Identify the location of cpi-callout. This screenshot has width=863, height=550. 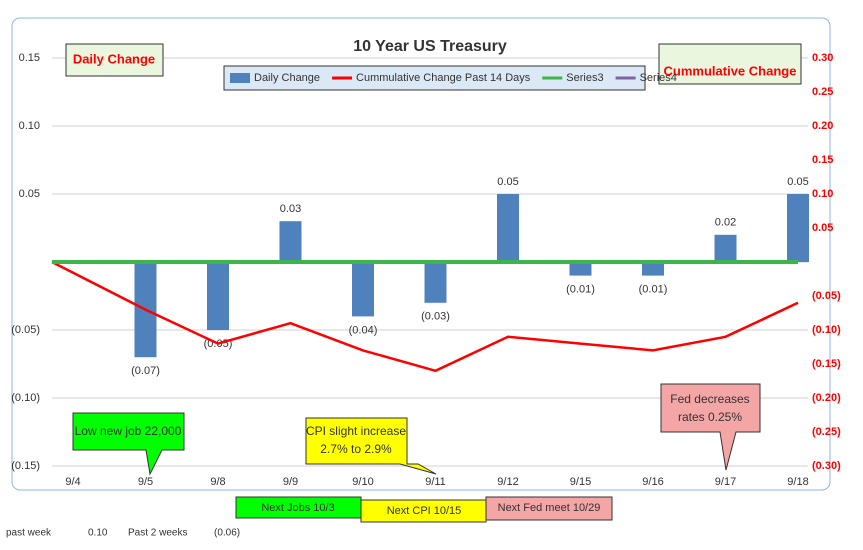
(371, 446).